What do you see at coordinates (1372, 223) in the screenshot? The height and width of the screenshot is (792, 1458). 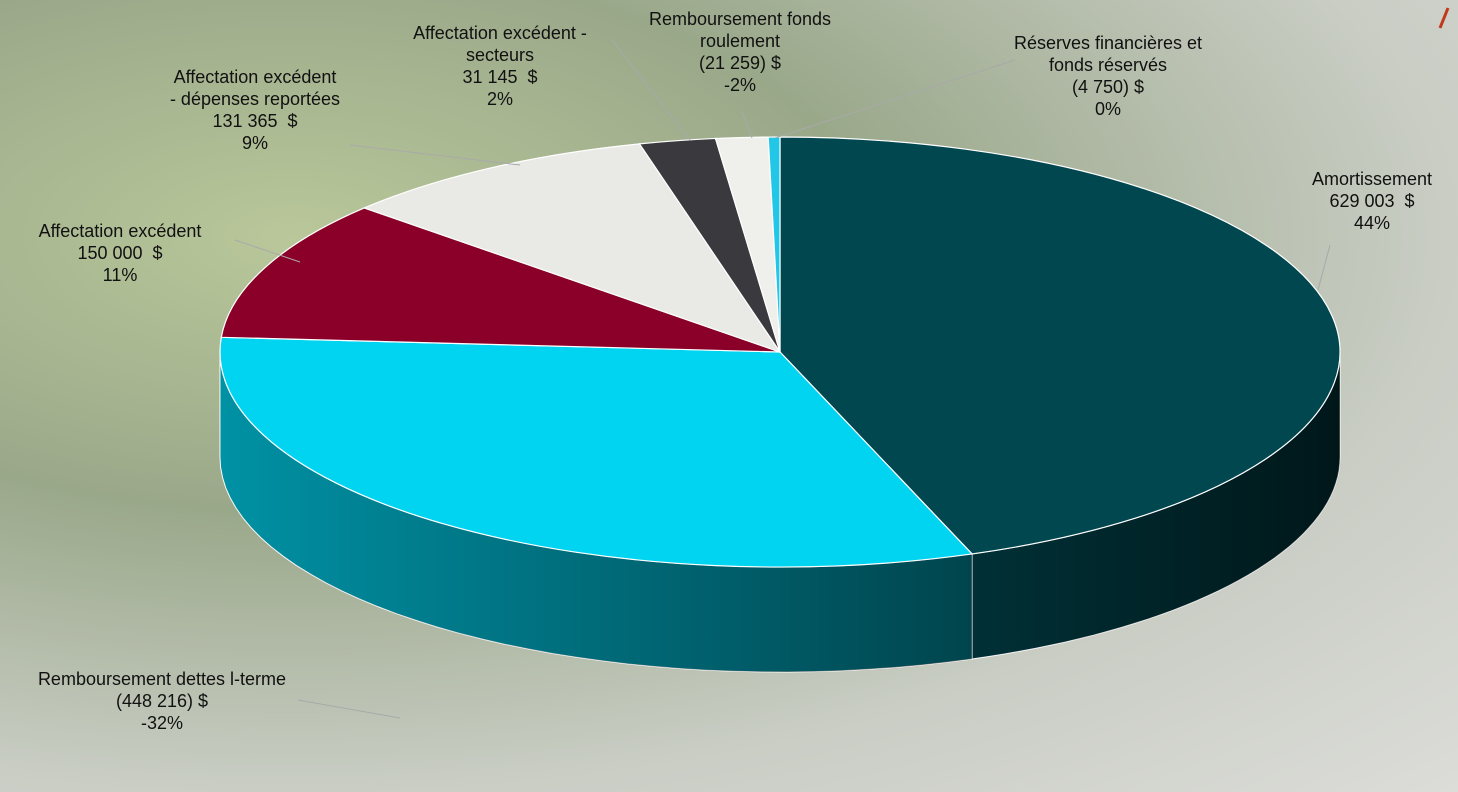 I see `percent-label: 44%` at bounding box center [1372, 223].